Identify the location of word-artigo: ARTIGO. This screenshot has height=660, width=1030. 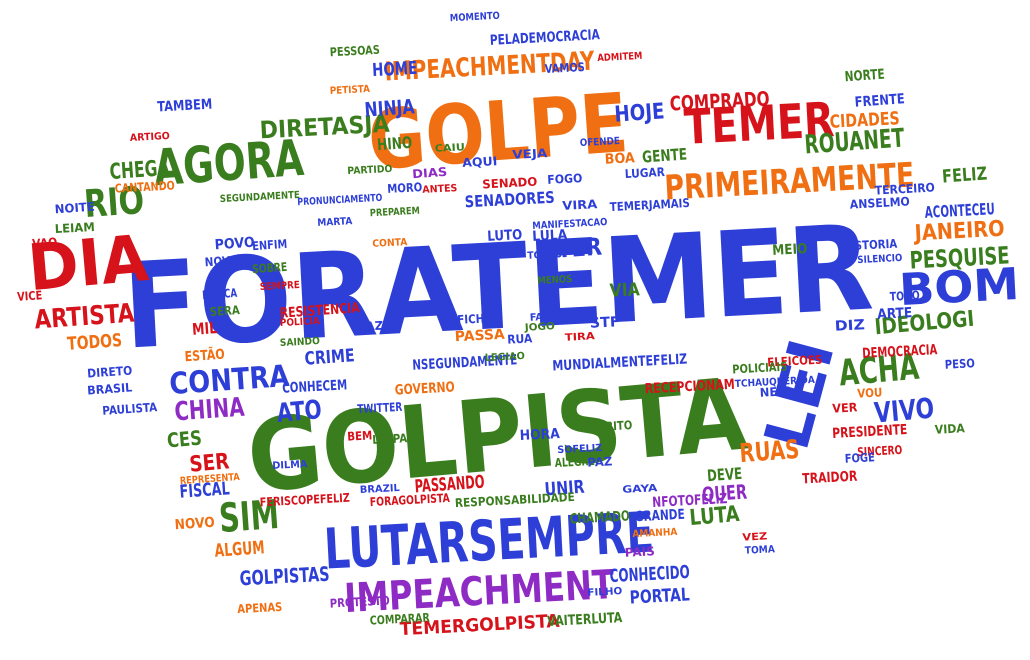
(150, 137).